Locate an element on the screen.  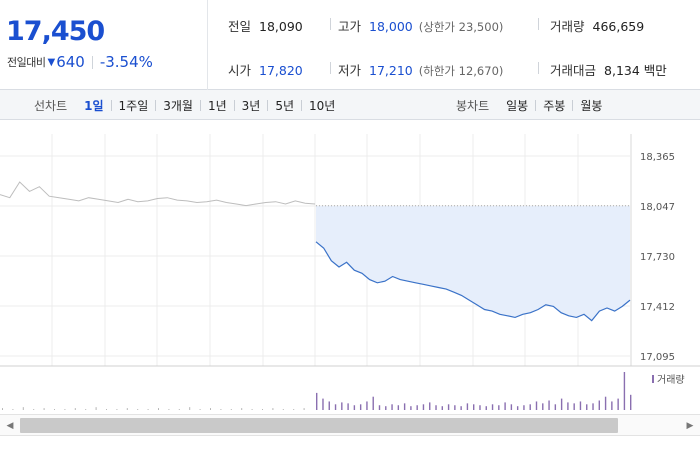
low-label: 저가 is located at coordinates (350, 70).